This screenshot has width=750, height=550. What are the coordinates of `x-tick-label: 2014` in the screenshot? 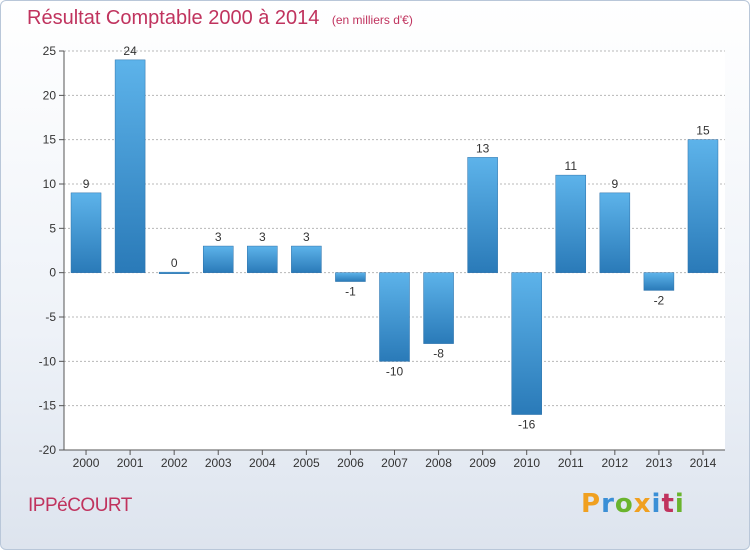 It's located at (703, 463).